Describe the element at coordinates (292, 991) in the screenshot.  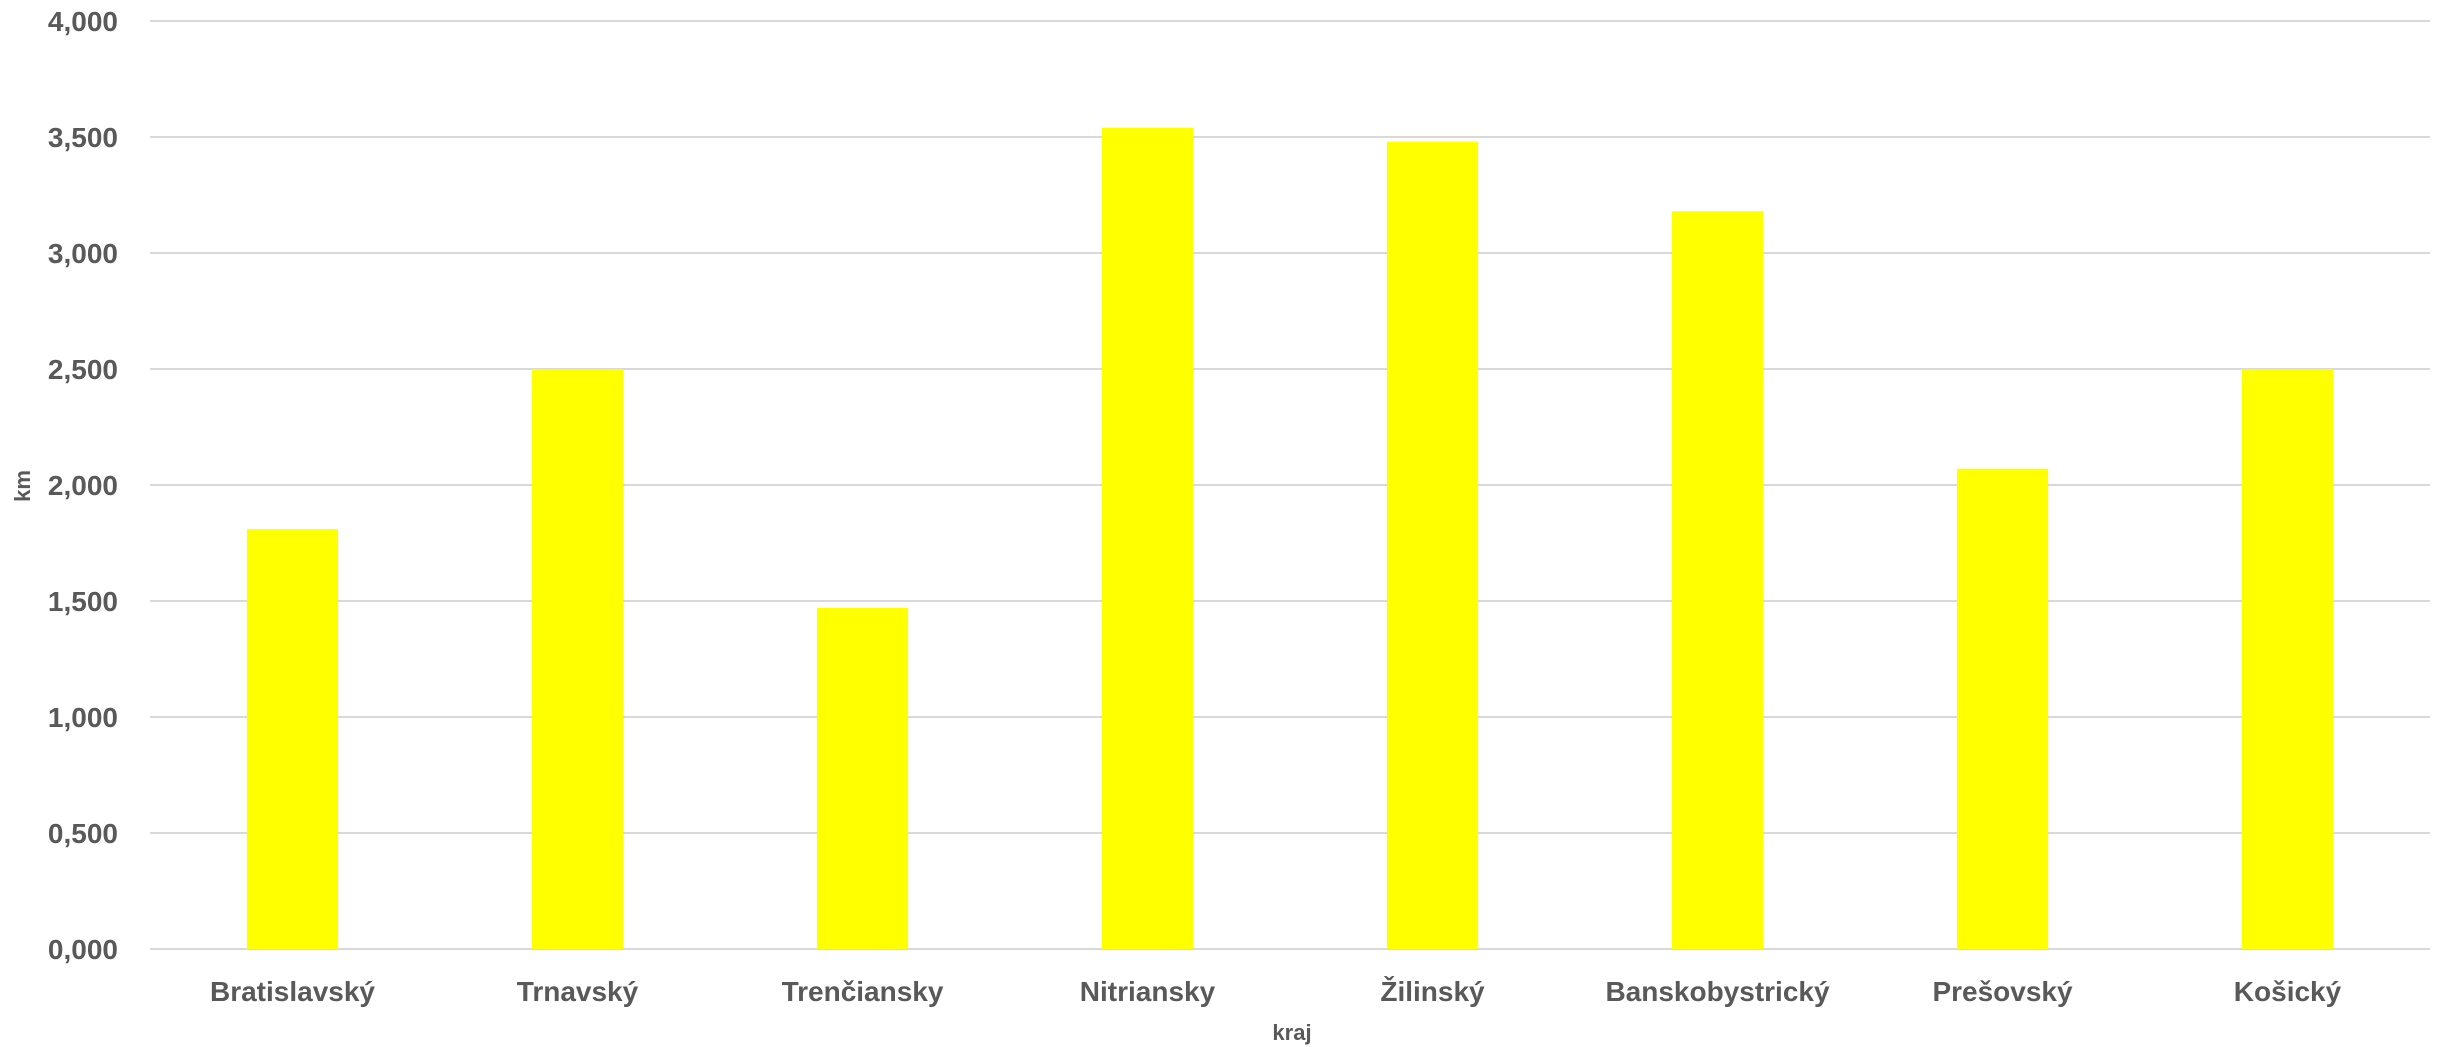
I see `x-tick-label: Bratislavský` at that location.